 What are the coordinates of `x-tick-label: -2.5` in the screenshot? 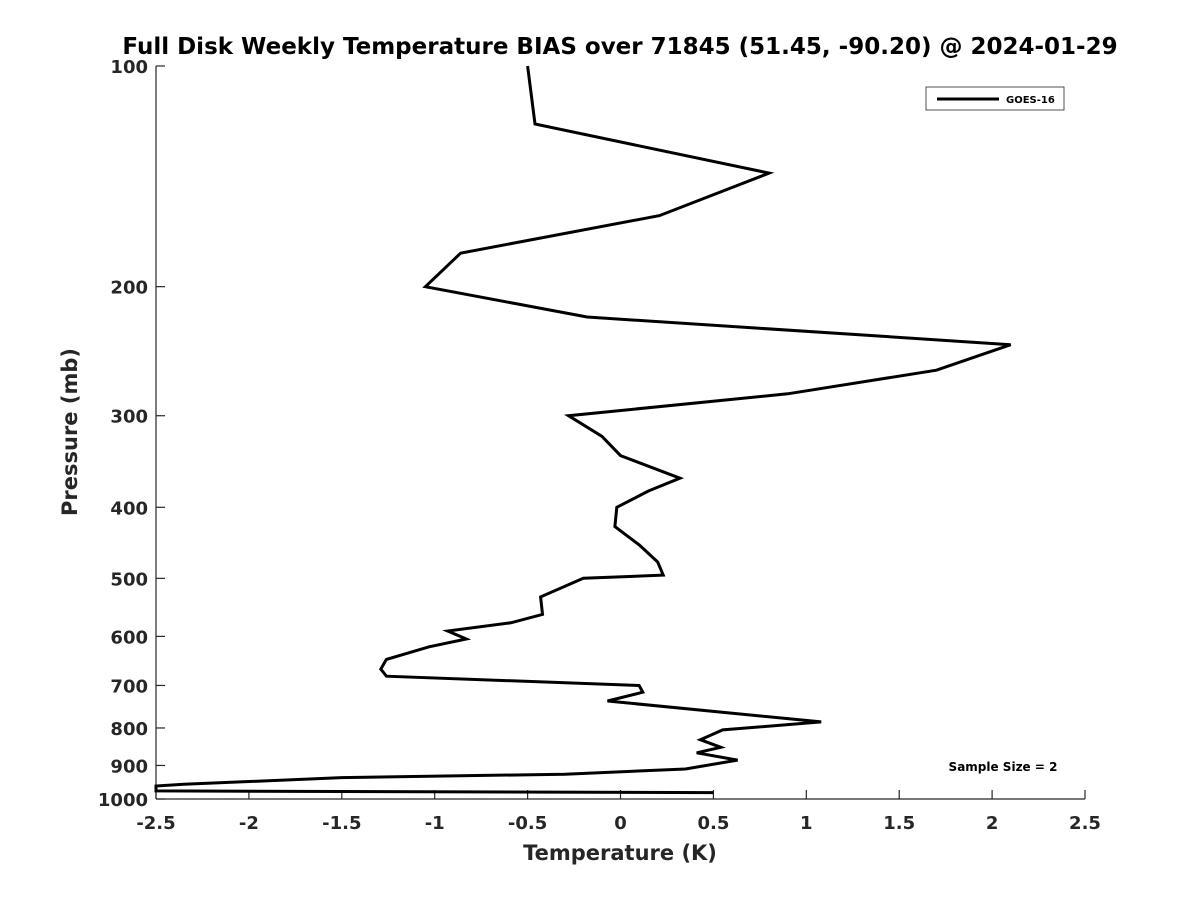 It's located at (155, 823).